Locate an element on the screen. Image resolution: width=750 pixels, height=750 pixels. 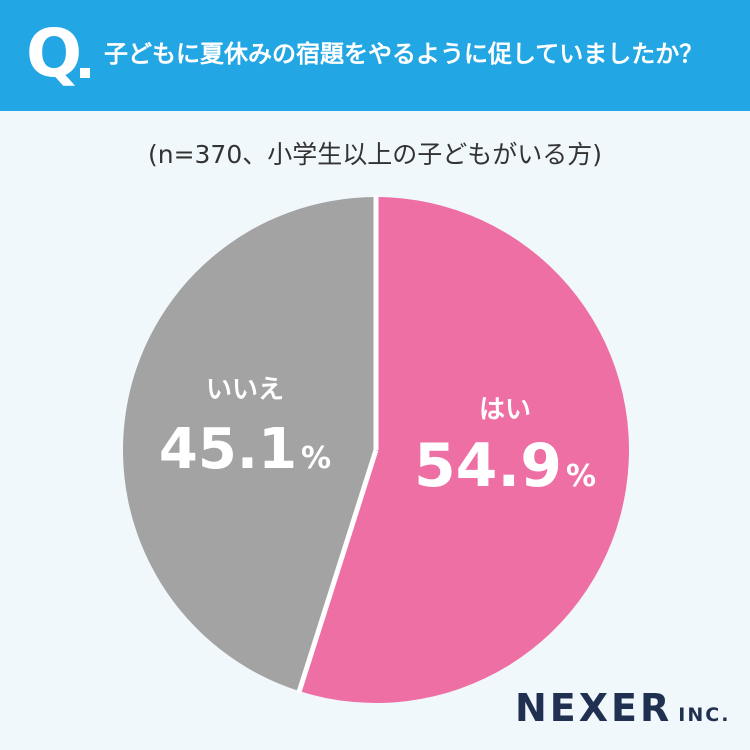
logo-main-text: NEXER is located at coordinates (594, 708).